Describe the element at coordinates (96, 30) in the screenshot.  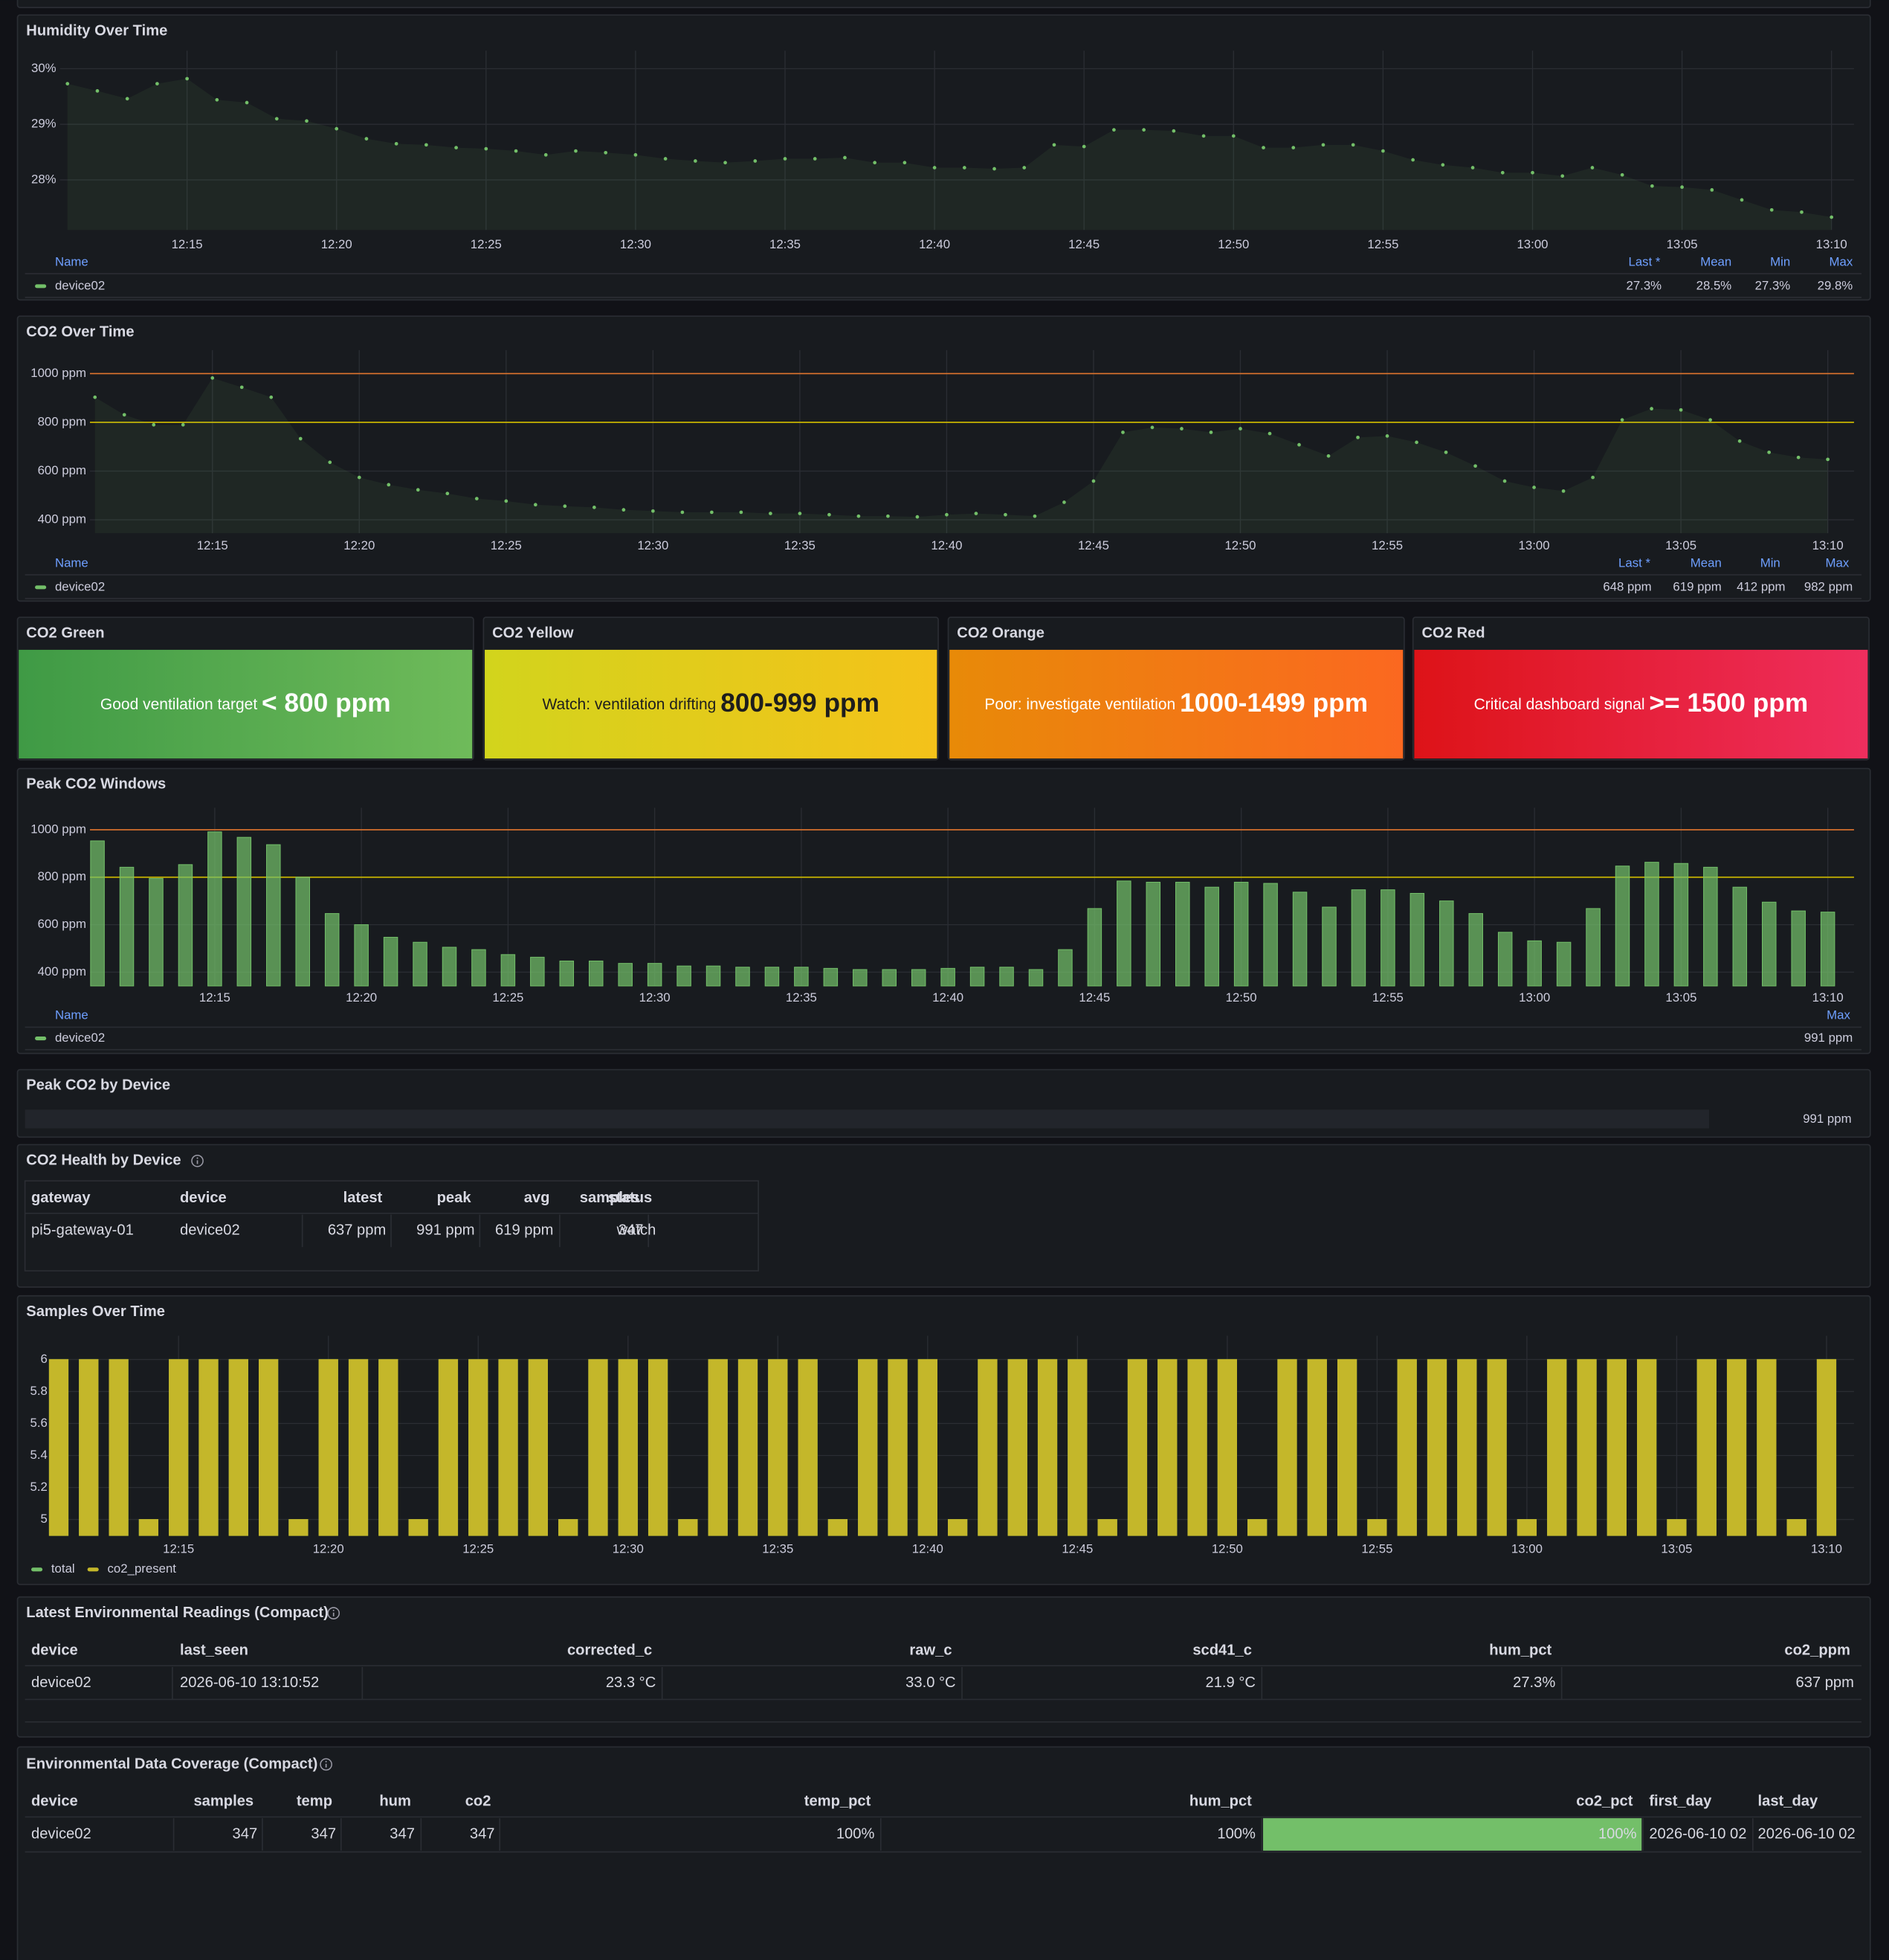
I see `panel-title: Humidity Over Time` at that location.